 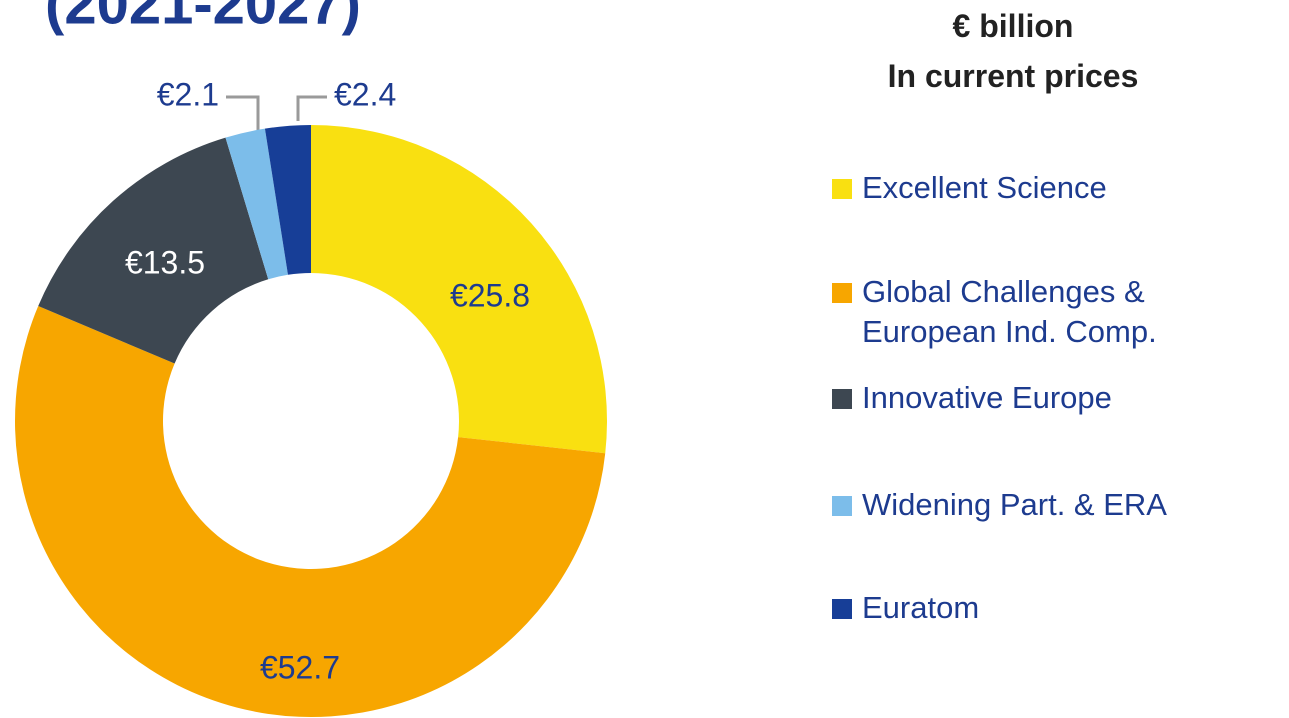 What do you see at coordinates (984, 187) in the screenshot?
I see `legend-label: Excellent Science` at bounding box center [984, 187].